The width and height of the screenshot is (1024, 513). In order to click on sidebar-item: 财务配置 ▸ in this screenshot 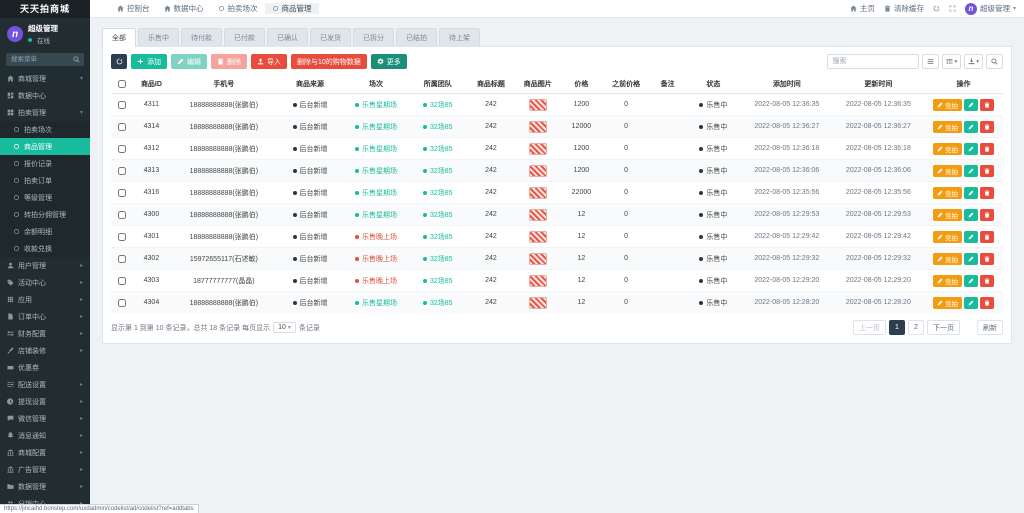, I will do `click(45, 333)`.